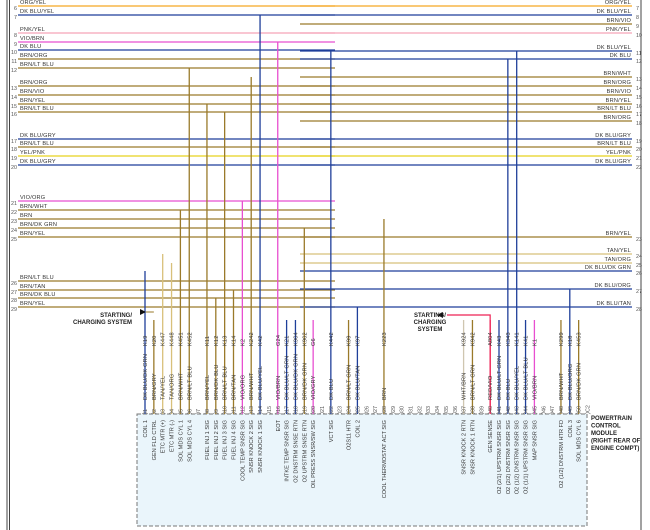 The image size is (650, 530). I want to click on pin-wire-color: WHT/BRN, so click(465, 386).